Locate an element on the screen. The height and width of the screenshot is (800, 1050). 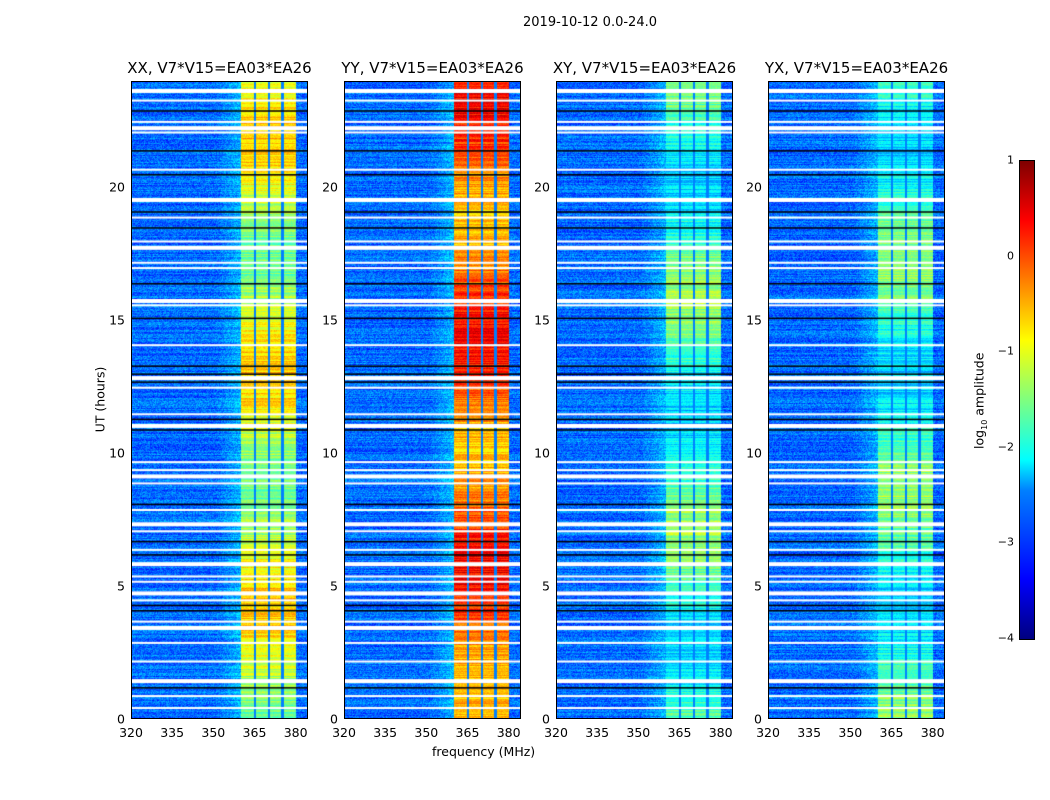
figure-title: 2019-10-12 0.0-24.0 is located at coordinates (590, 22).